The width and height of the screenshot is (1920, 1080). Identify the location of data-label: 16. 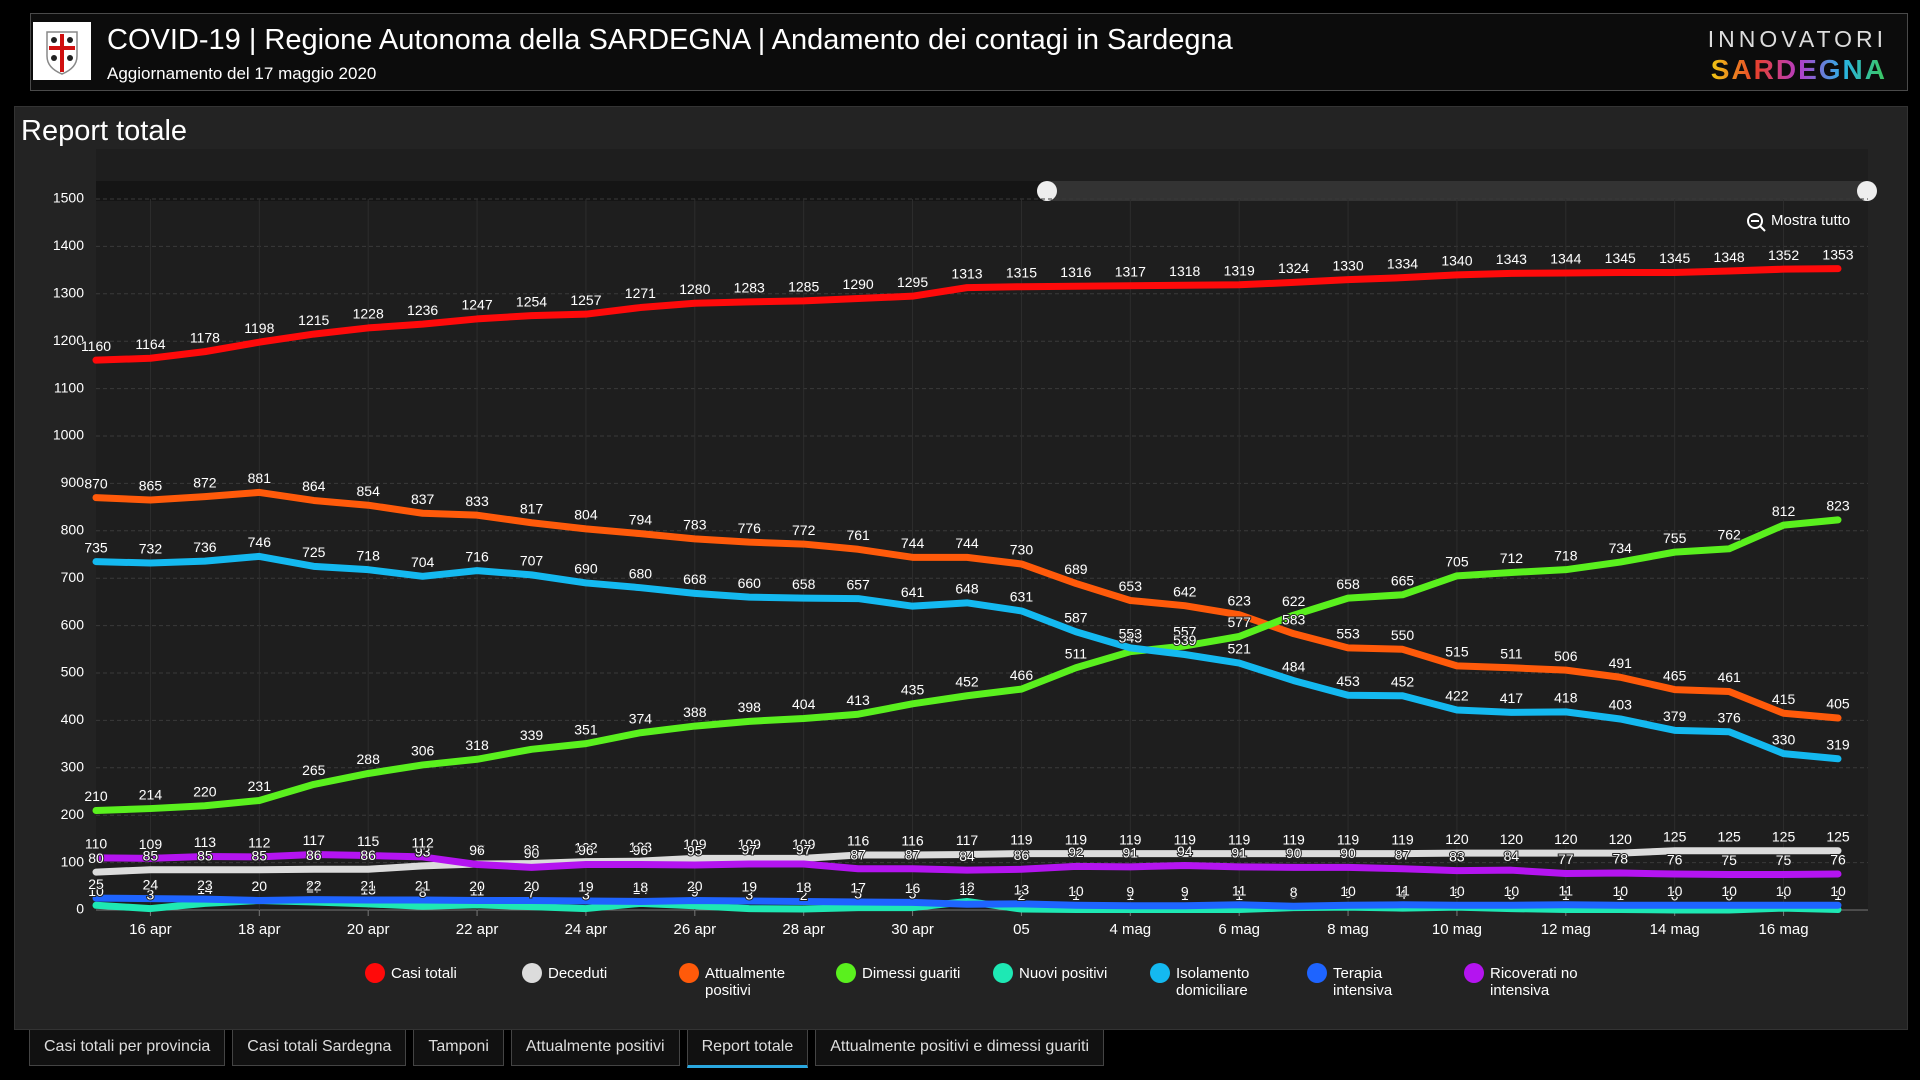
(913, 888).